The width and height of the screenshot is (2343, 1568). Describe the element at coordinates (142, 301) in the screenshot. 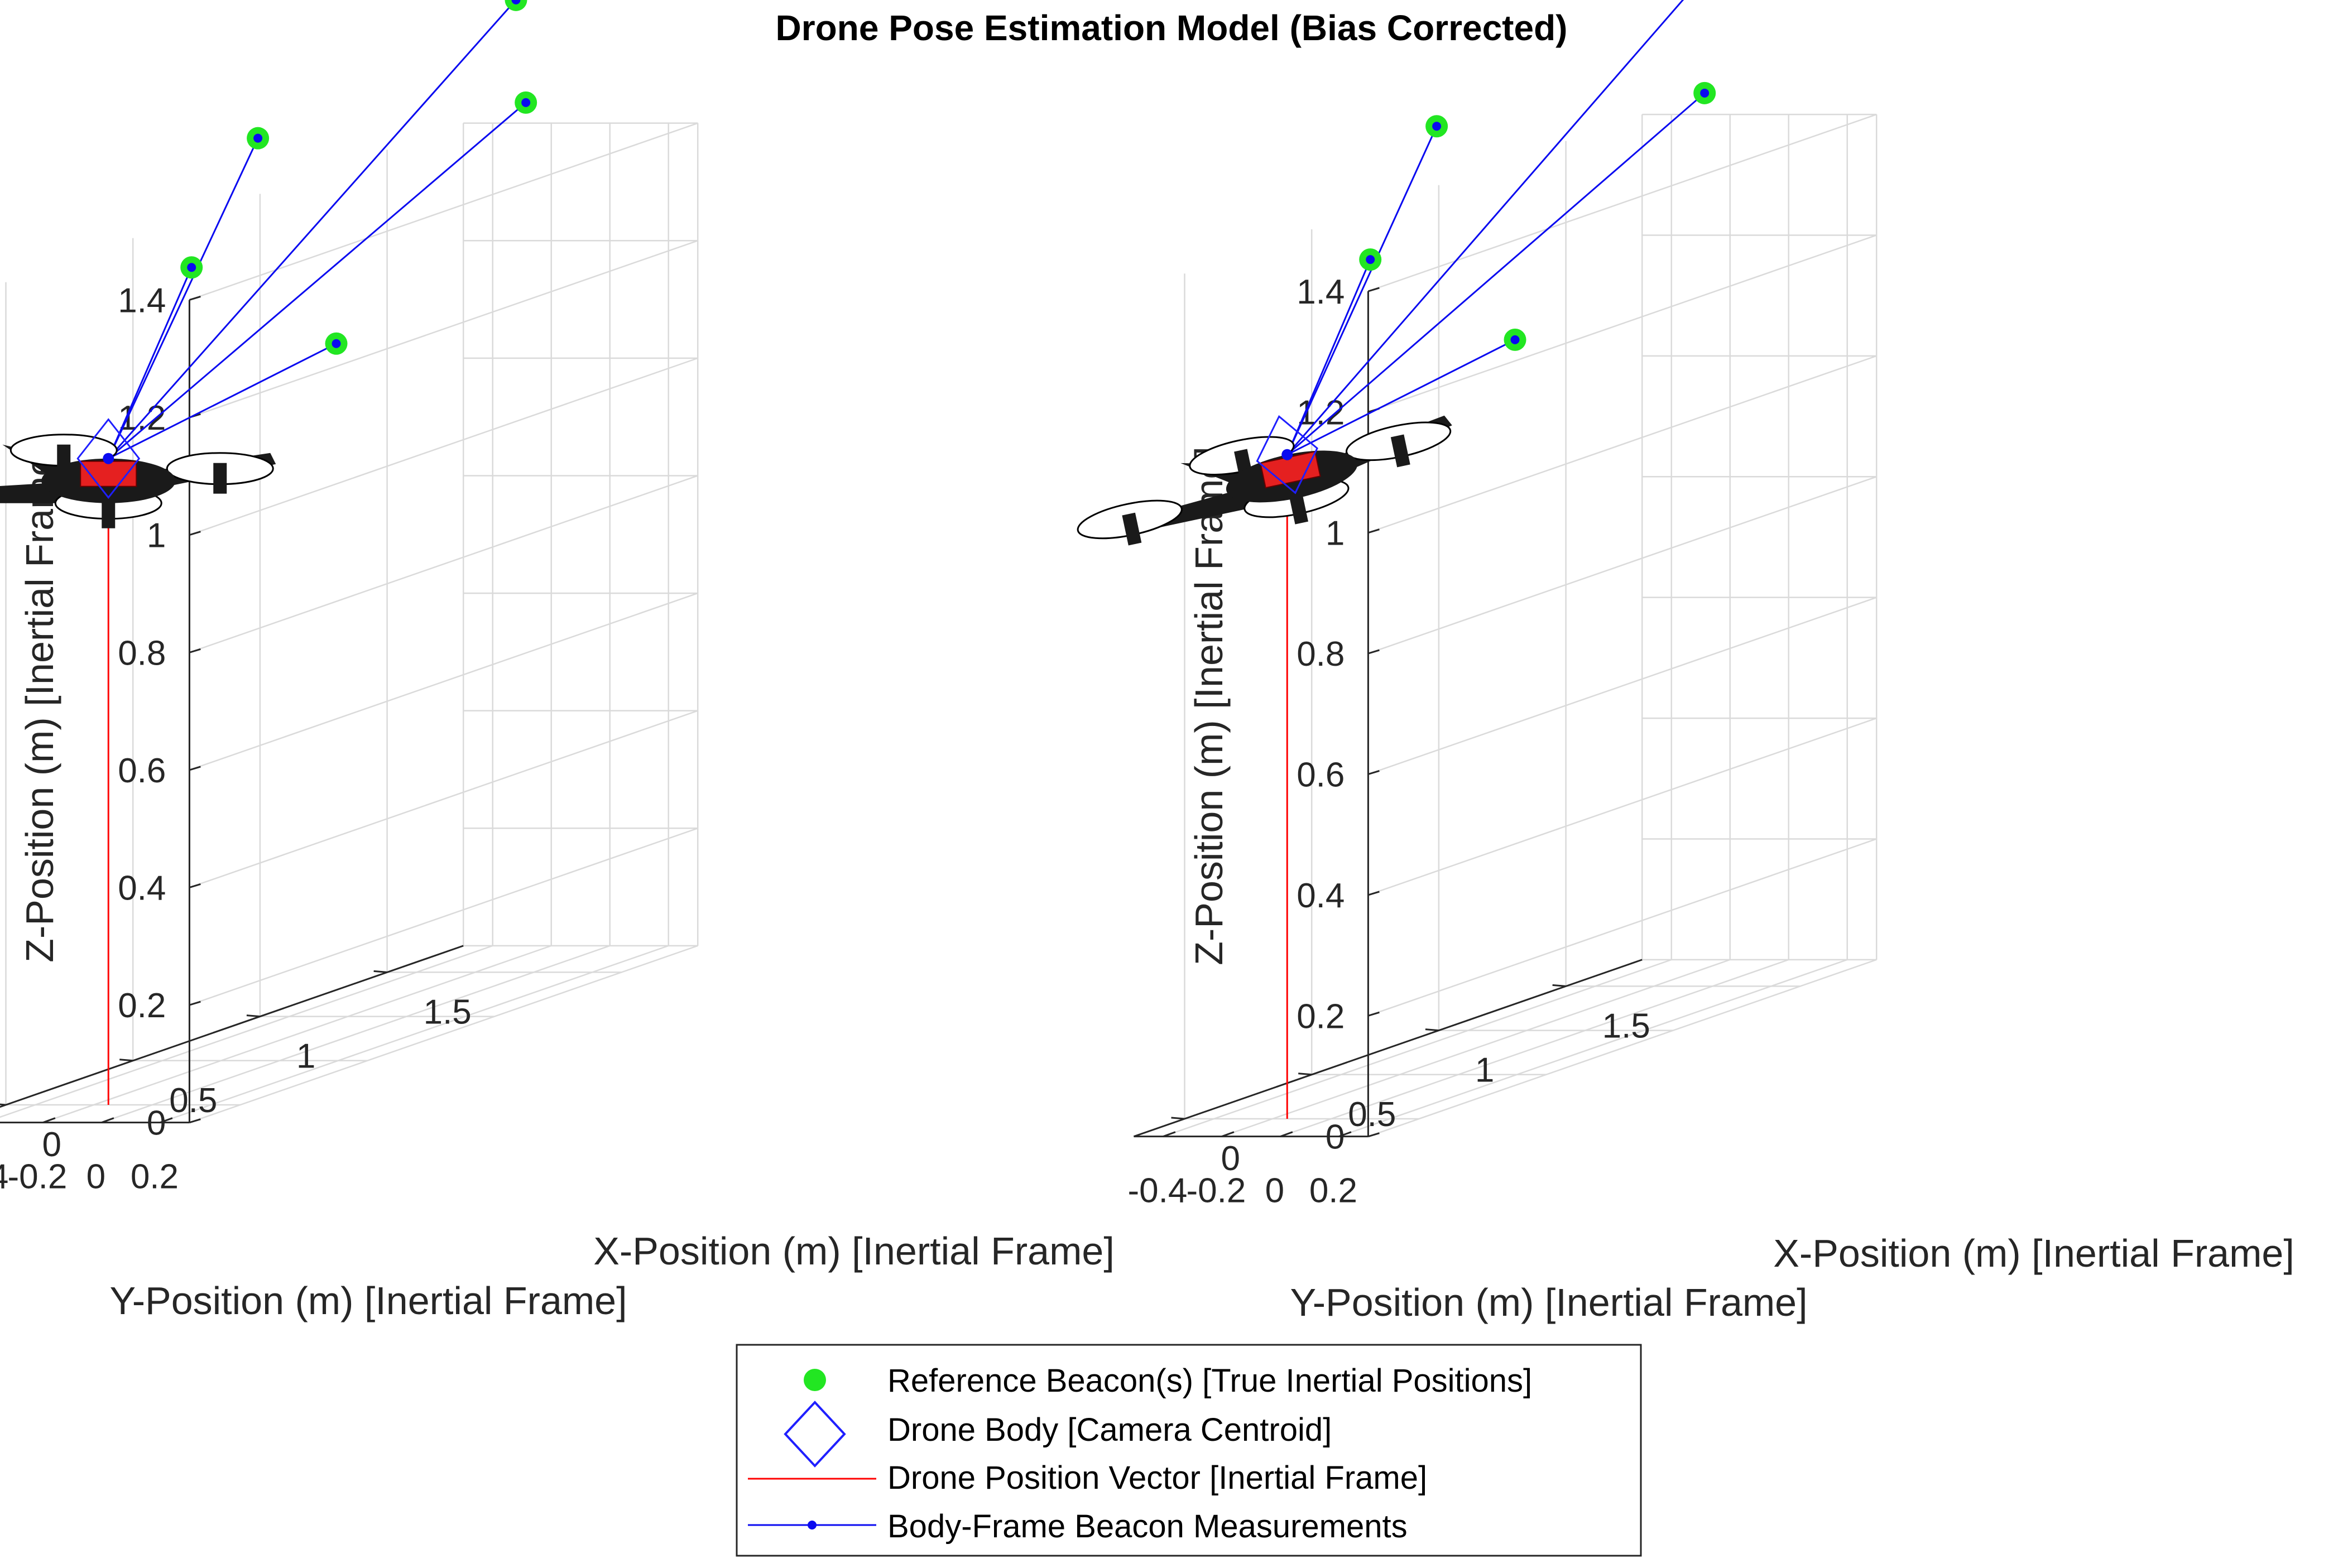

I see `z-tick-label: 1.4` at that location.